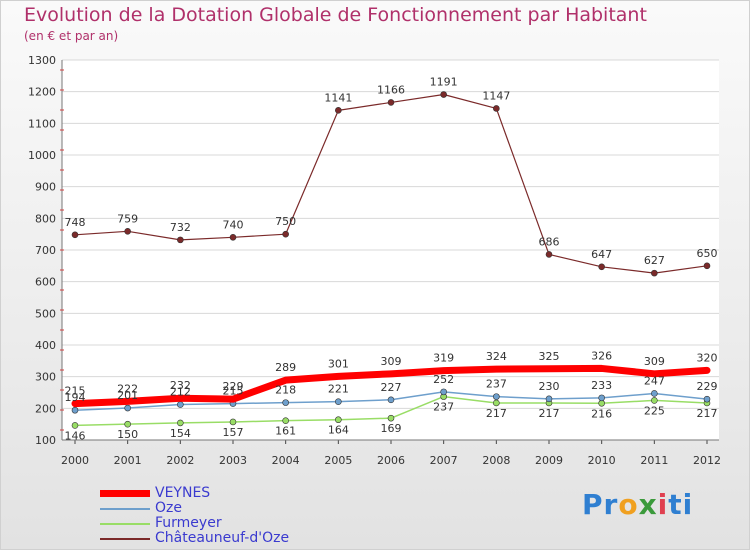  What do you see at coordinates (654, 380) in the screenshot?
I see `data-label-oze: 247` at bounding box center [654, 380].